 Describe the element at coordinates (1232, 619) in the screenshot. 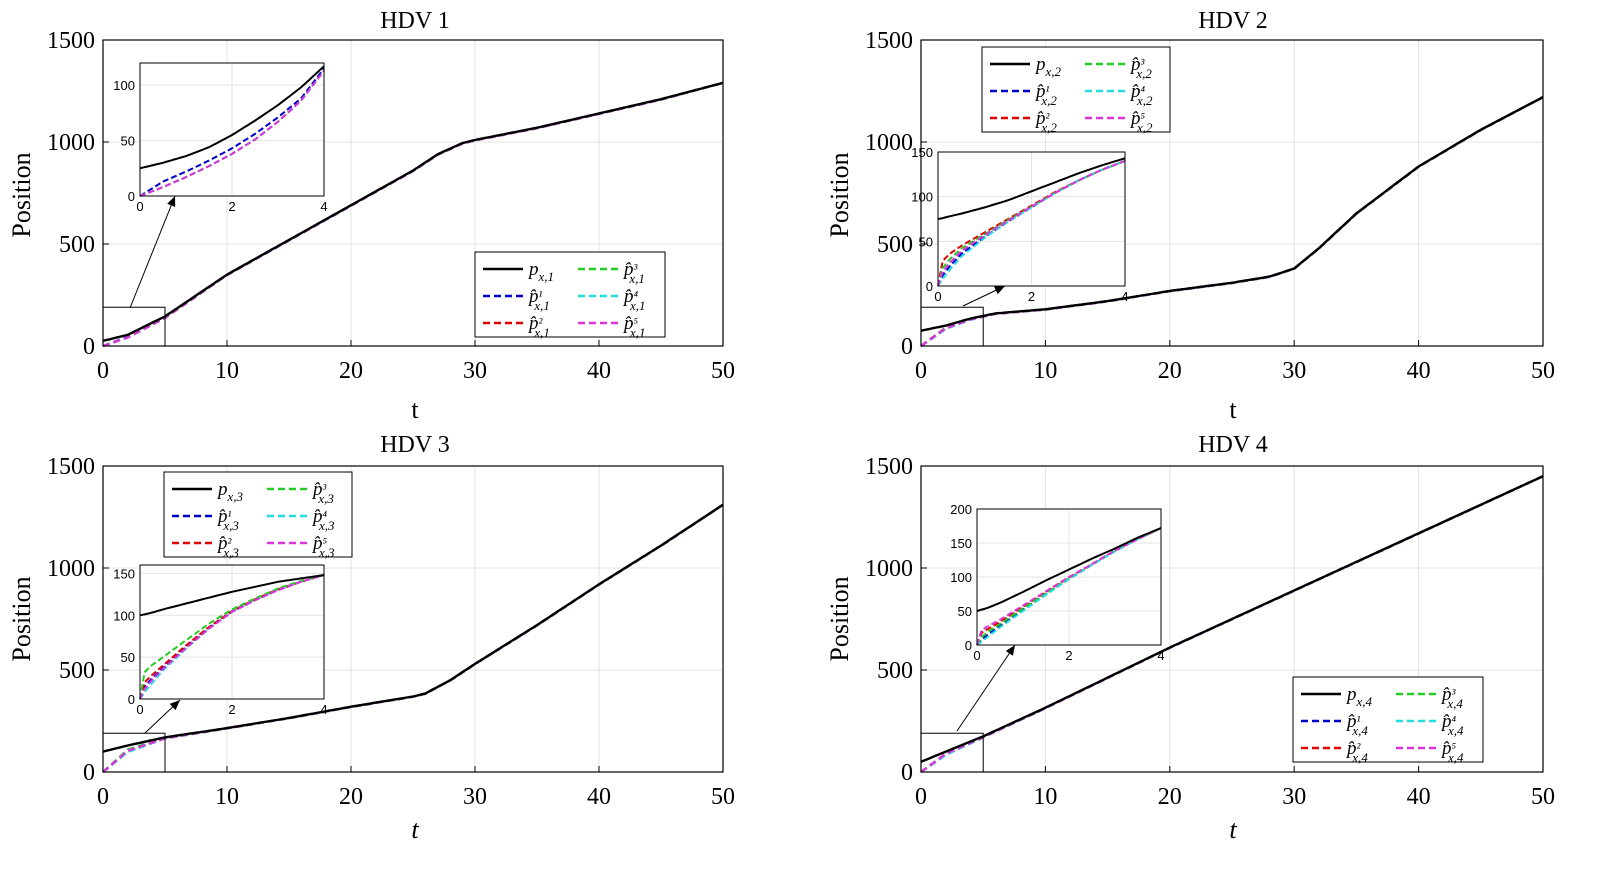

I see `series-line` at that location.